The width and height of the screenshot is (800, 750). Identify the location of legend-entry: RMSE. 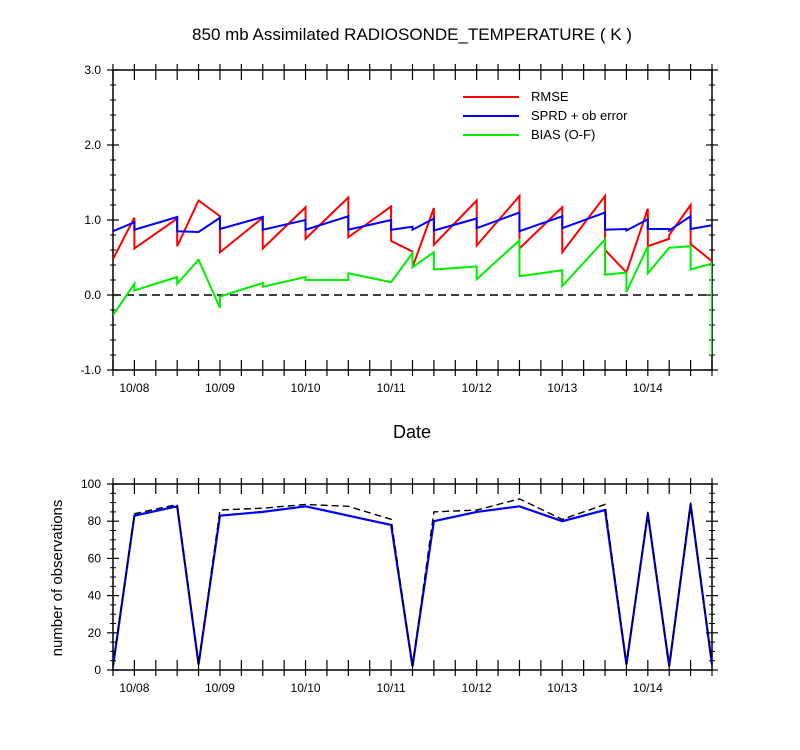
(550, 96).